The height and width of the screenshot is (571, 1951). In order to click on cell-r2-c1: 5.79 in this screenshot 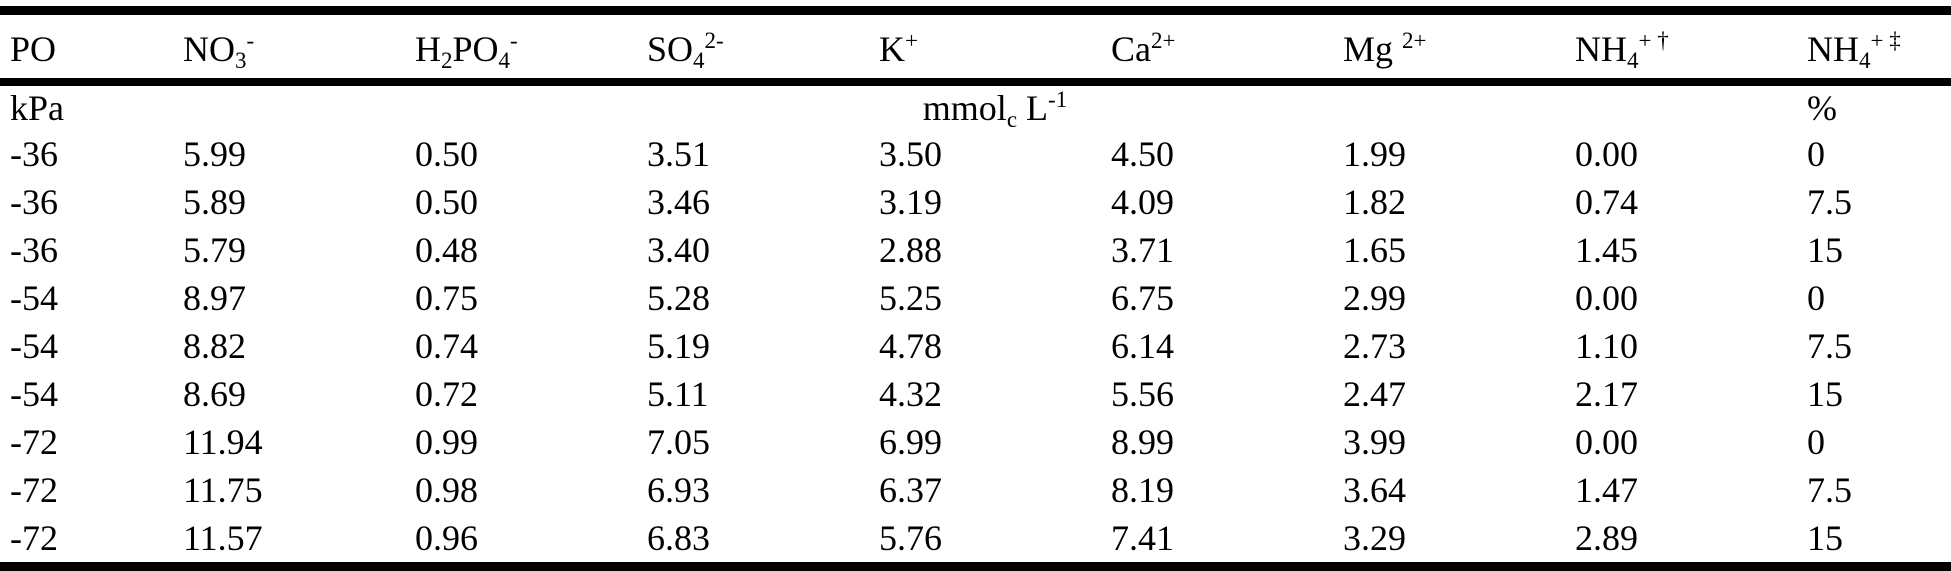, I will do `click(214, 250)`.